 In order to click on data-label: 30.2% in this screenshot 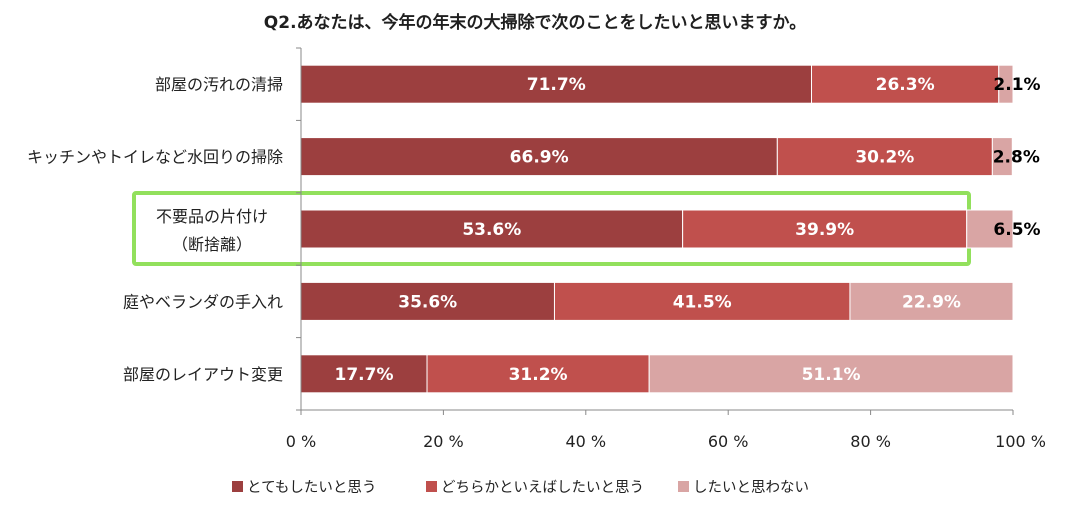, I will do `click(884, 158)`.